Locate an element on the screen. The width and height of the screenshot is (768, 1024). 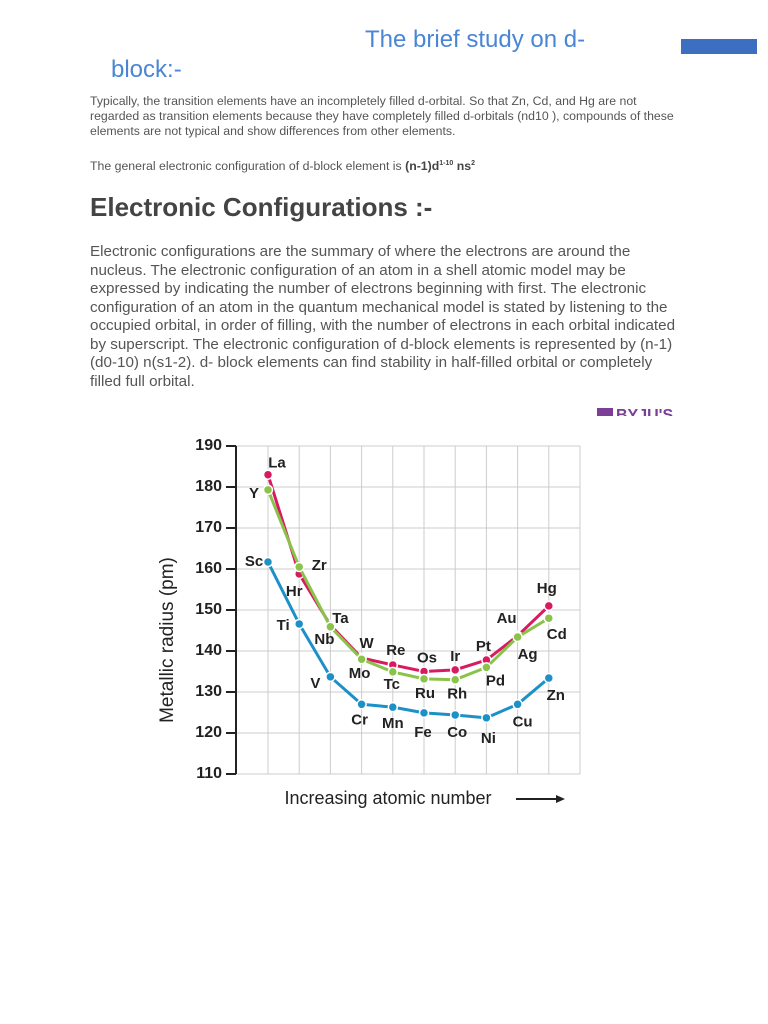
point-label: Mo is located at coordinates (360, 673).